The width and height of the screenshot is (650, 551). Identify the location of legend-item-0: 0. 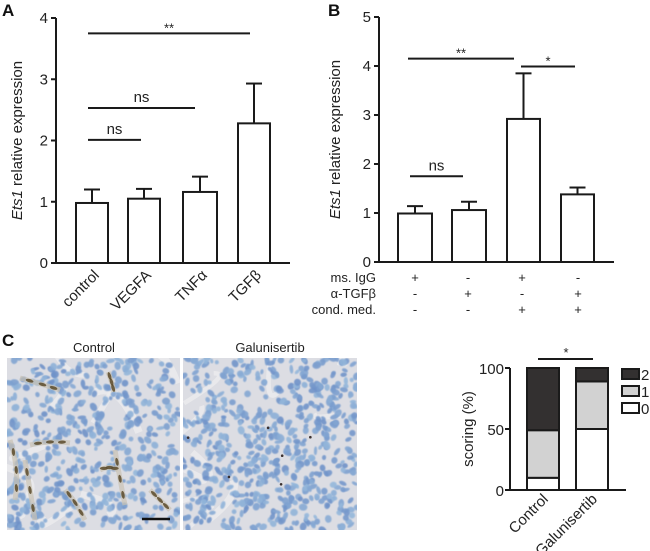
(635, 409).